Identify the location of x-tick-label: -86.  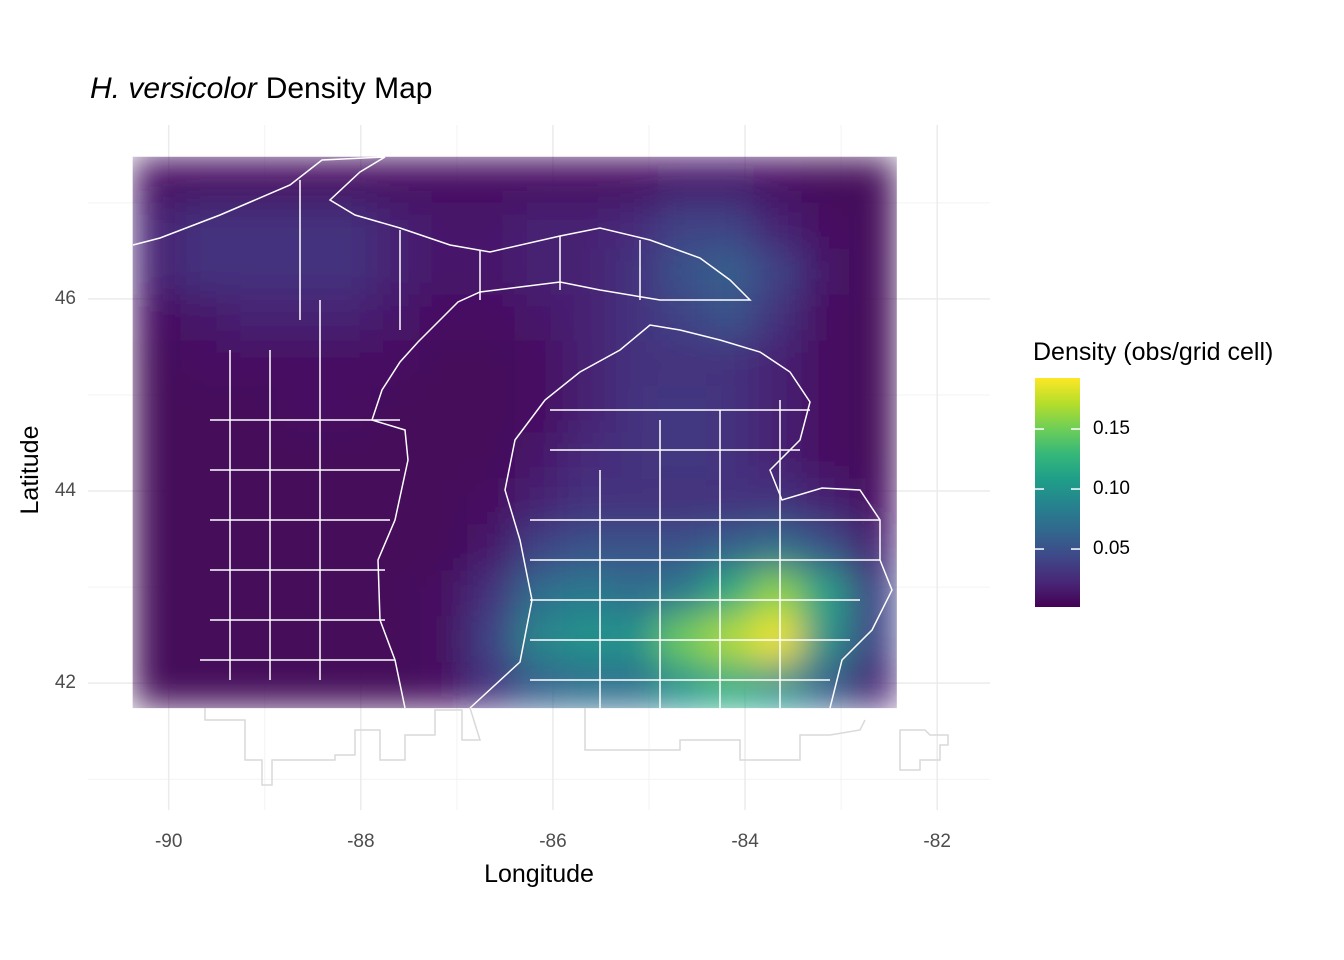
(552, 841).